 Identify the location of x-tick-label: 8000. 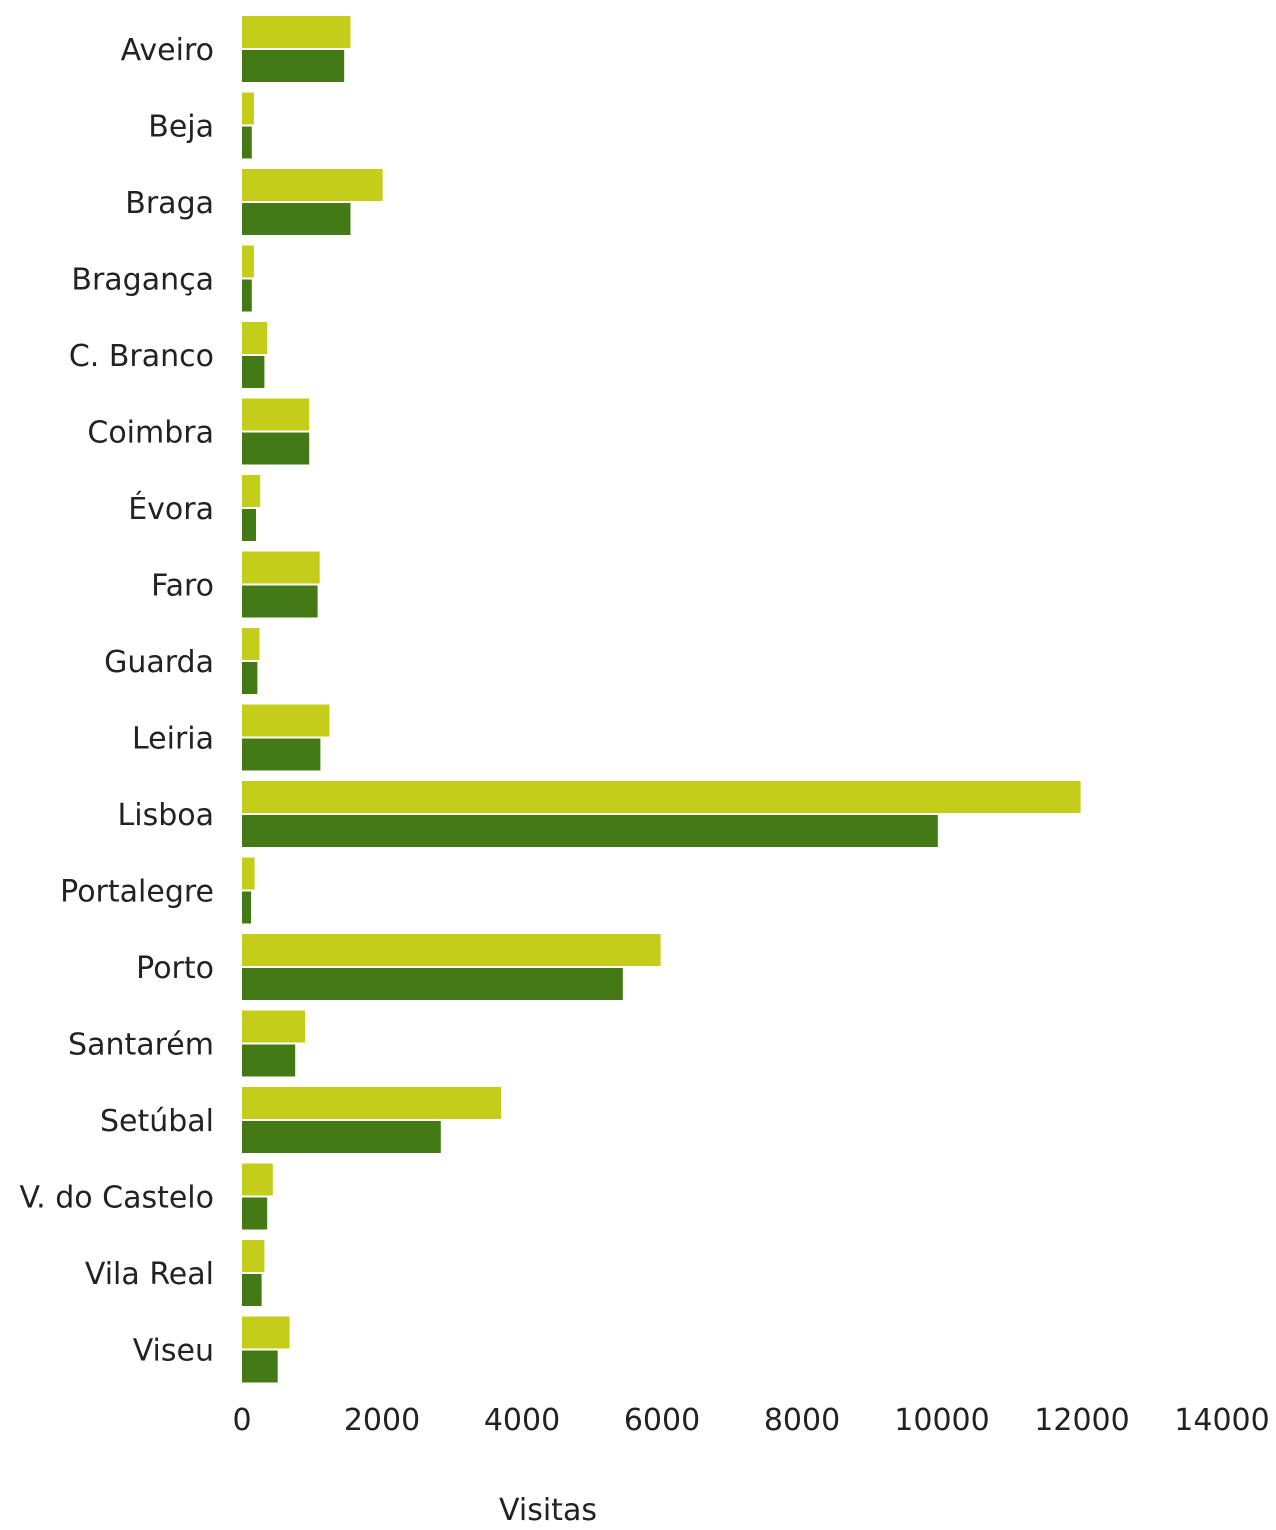
(802, 1420).